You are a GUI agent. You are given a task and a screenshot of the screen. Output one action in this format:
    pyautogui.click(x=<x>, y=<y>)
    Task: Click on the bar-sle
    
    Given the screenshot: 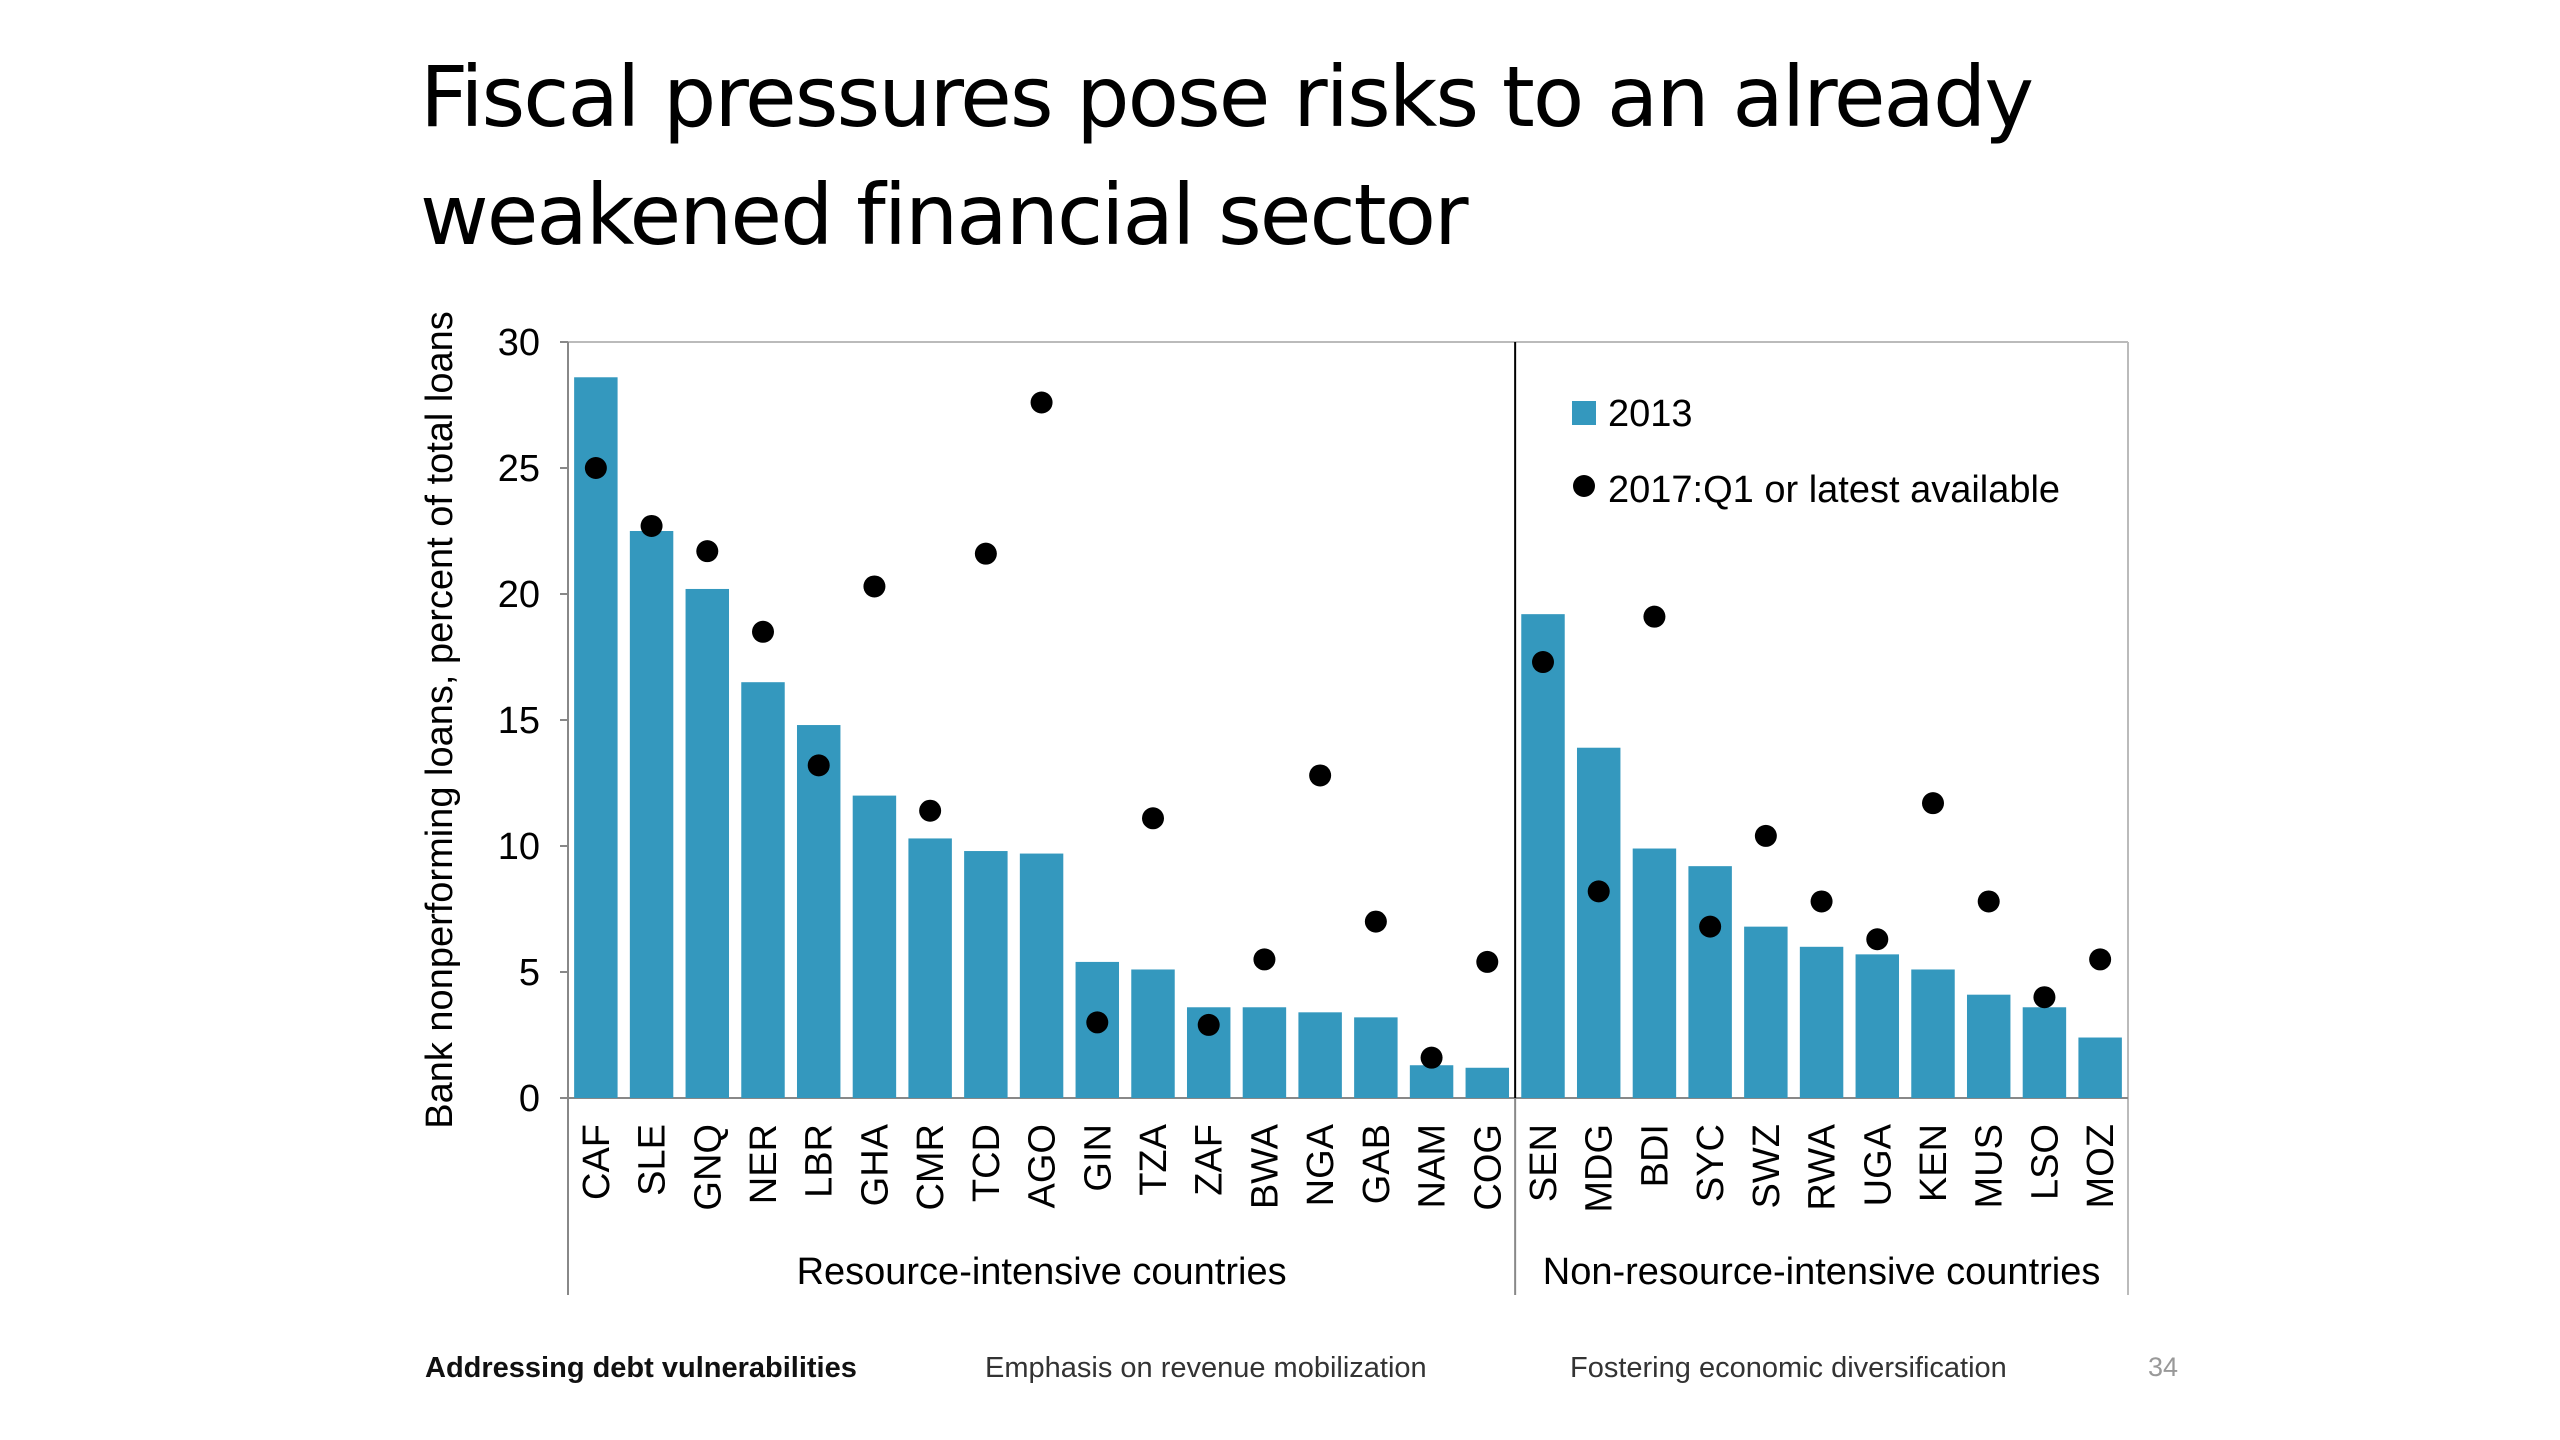 What is the action you would take?
    pyautogui.click(x=651, y=814)
    